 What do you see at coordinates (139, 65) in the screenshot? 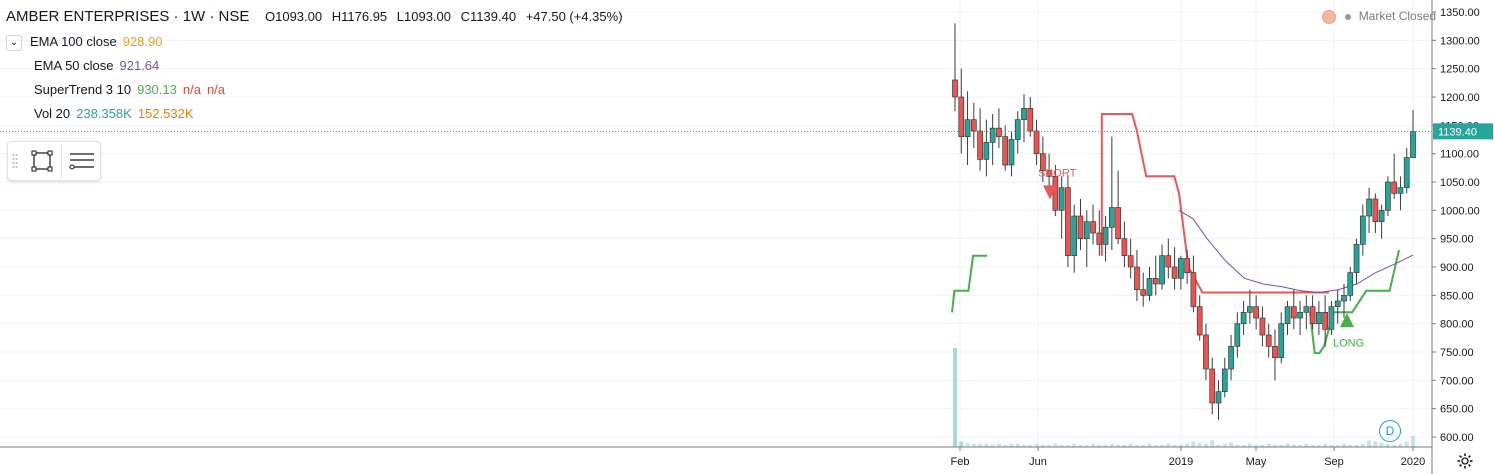
I see `indicator-value: 921.64` at bounding box center [139, 65].